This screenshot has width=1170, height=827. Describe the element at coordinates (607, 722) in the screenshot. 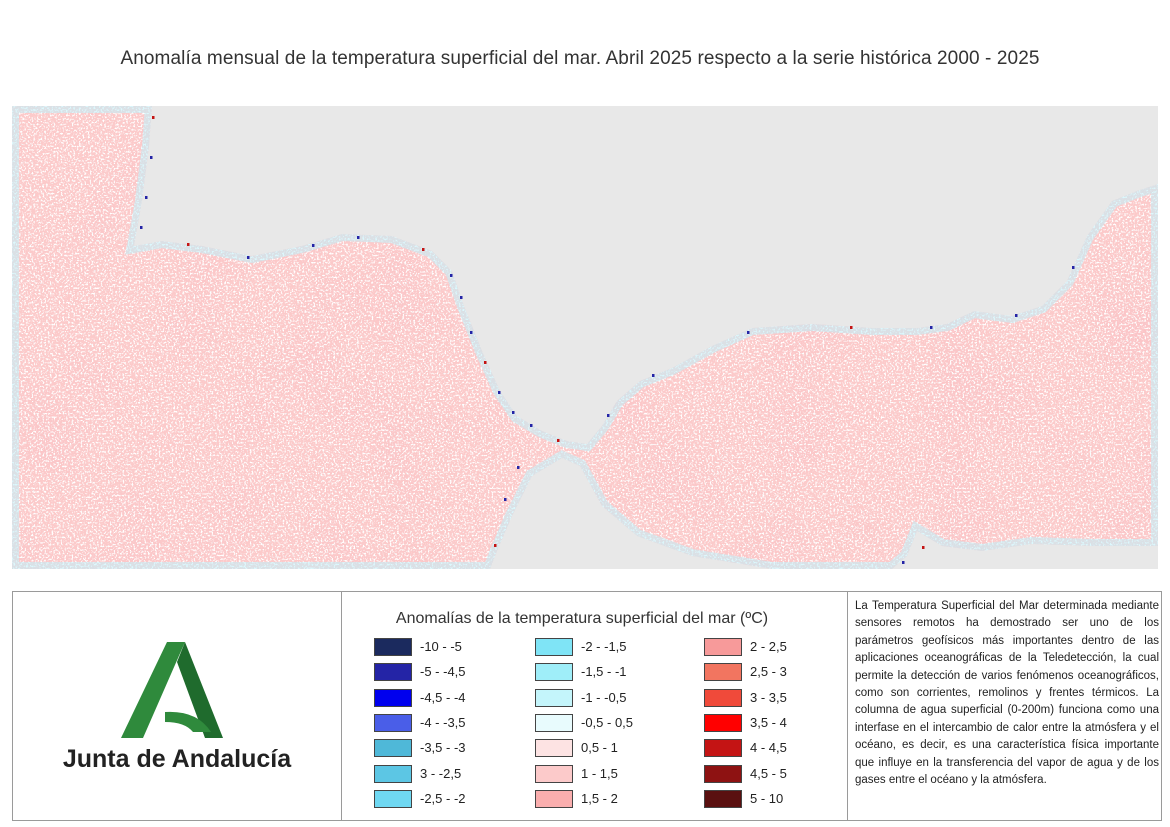

I see `legend-label: -0,5 - 0,5` at that location.